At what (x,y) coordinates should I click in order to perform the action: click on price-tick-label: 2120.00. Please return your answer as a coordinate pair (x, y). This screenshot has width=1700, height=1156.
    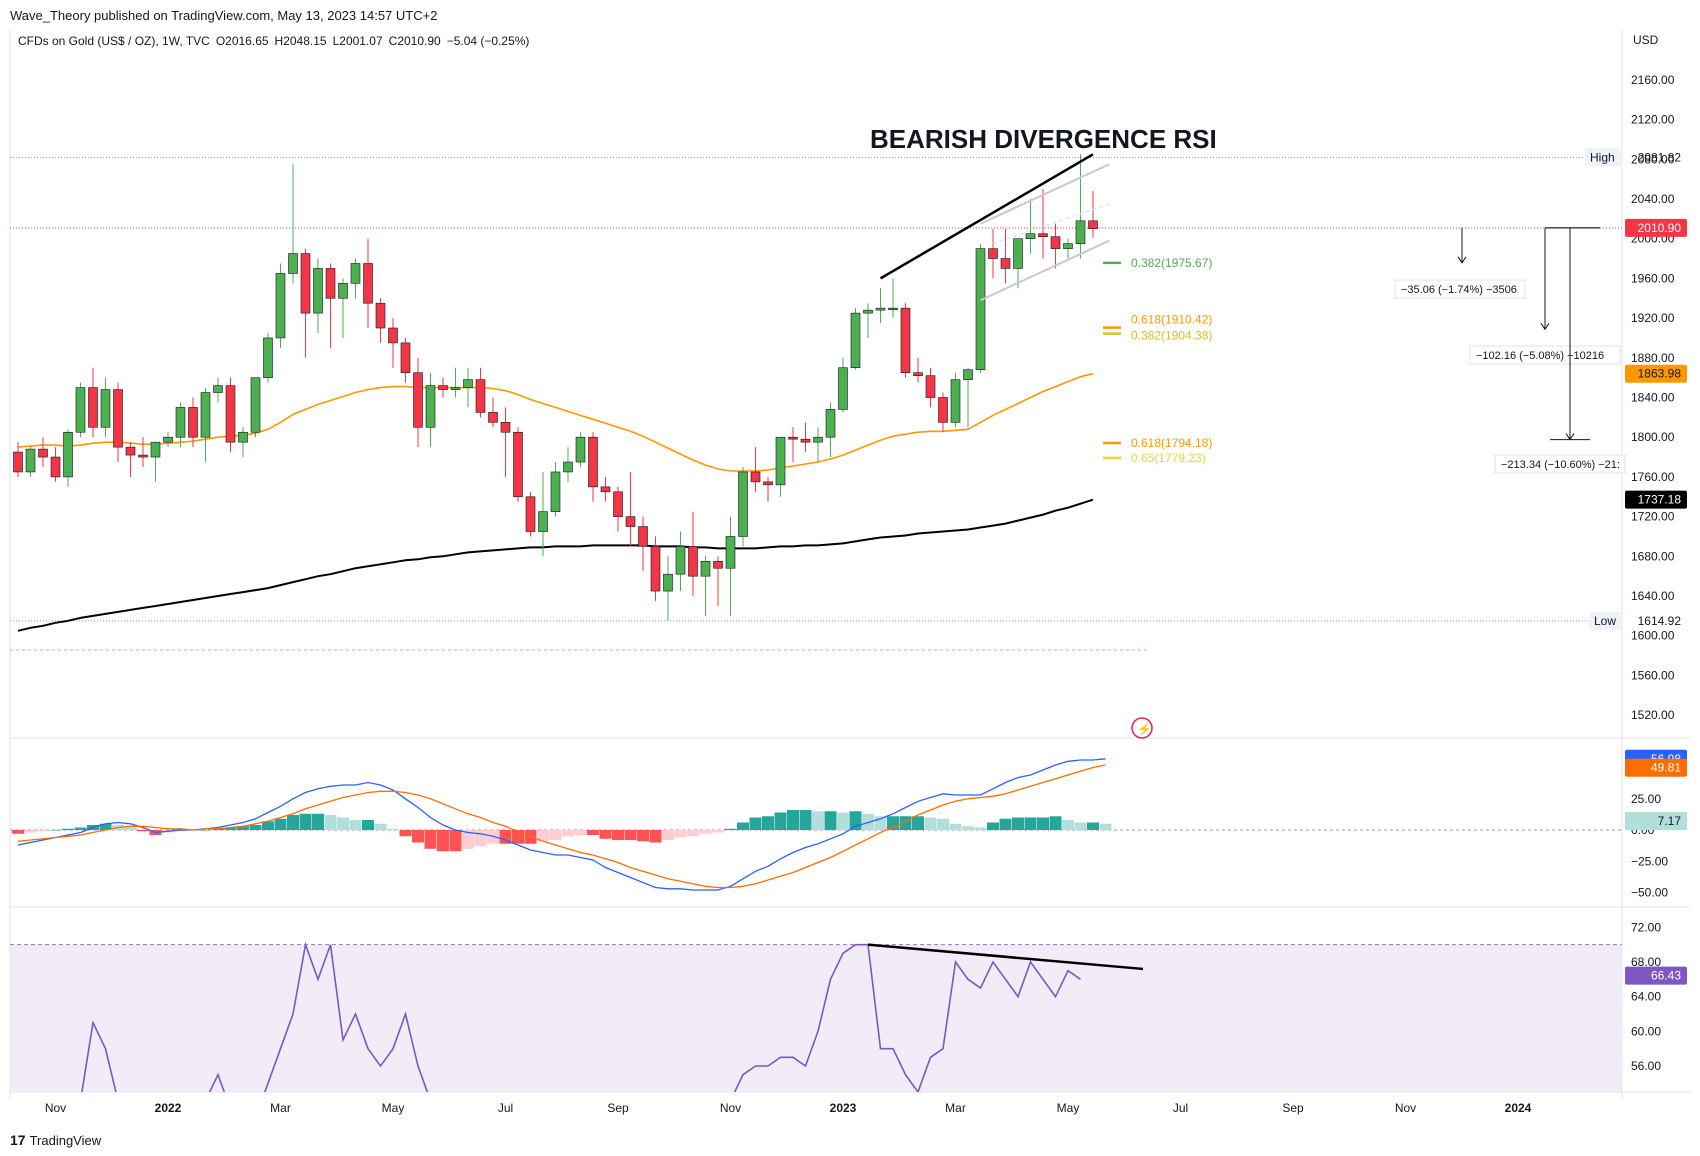
    Looking at the image, I should click on (1653, 120).